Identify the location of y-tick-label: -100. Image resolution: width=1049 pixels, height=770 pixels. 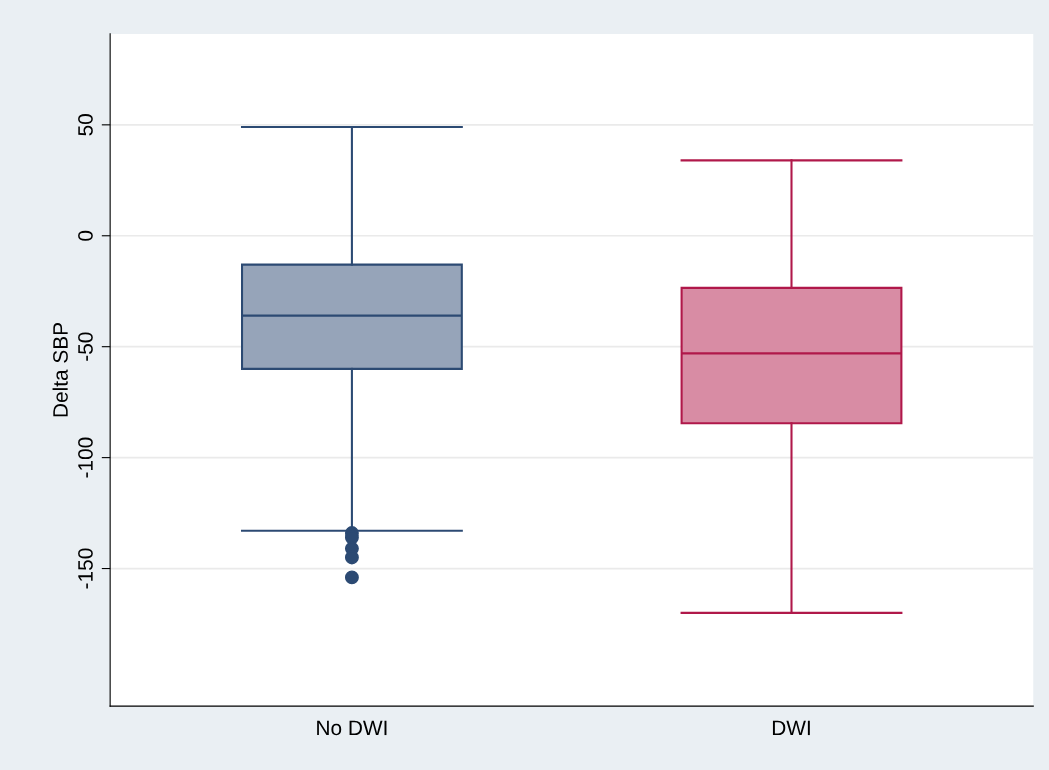
(85, 457).